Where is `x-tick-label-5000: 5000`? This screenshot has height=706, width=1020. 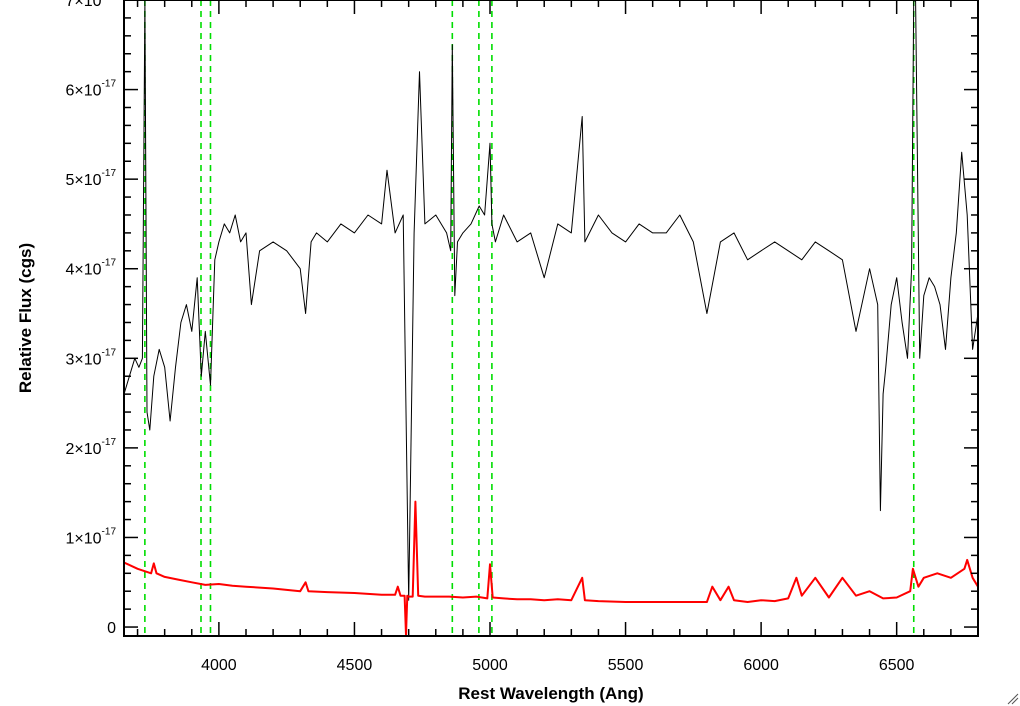
x-tick-label-5000: 5000 is located at coordinates (490, 665).